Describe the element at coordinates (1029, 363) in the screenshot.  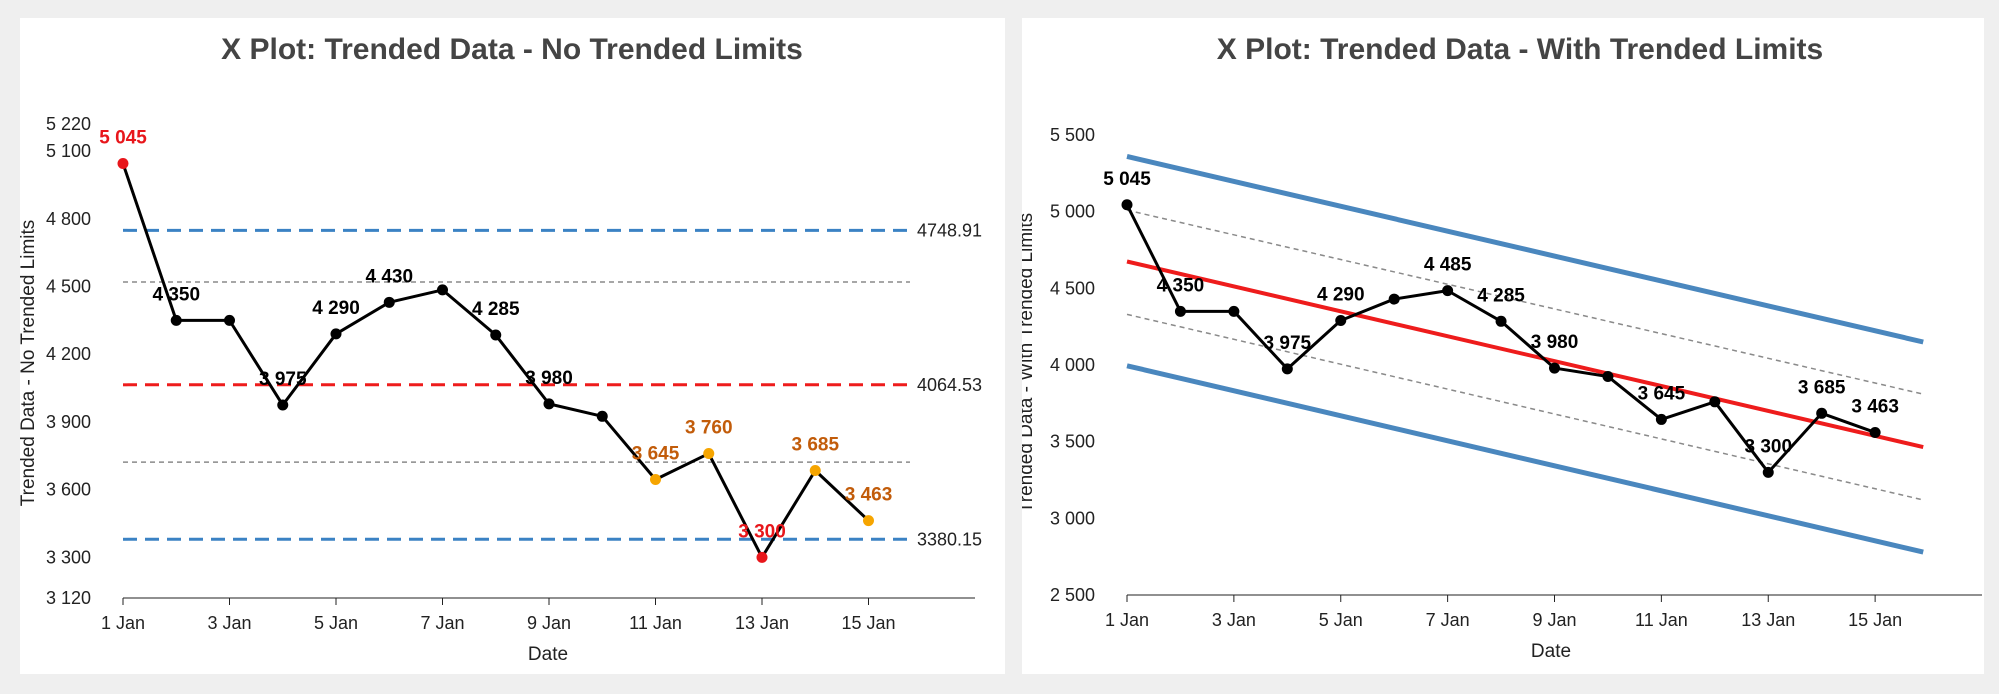
I see `y-axis-title: Trended Data - With Trended Limits` at that location.